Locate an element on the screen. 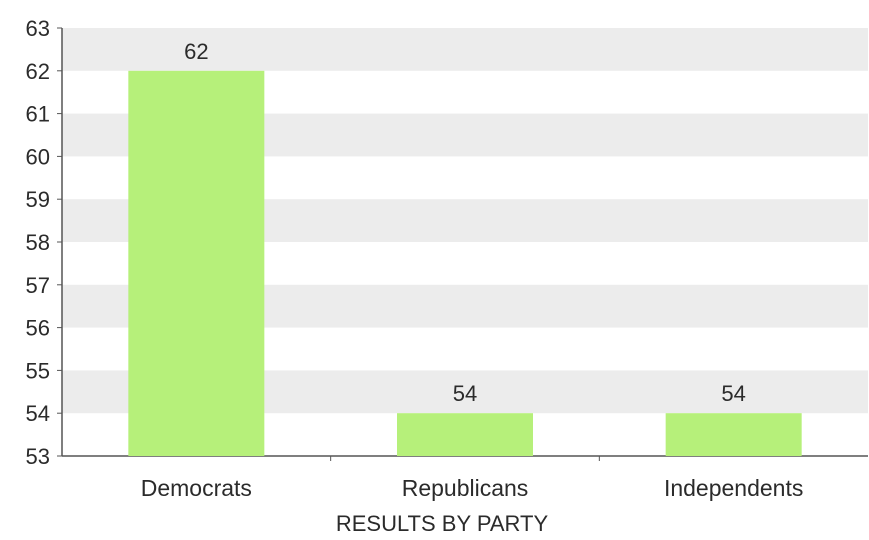 Image resolution: width=869 pixels, height=540 pixels. x-category-label: Republicans is located at coordinates (465, 488).